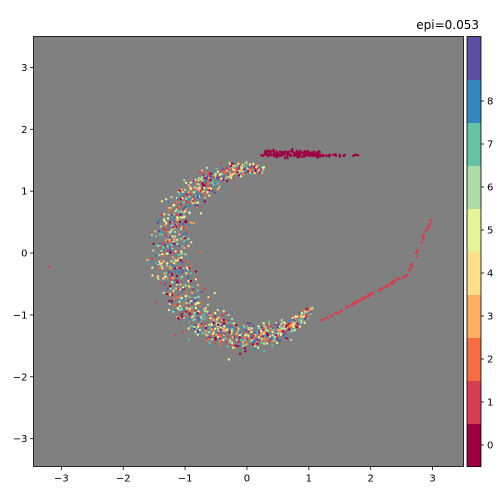 The image size is (504, 504). I want to click on colorbar-frame, so click(474, 251).